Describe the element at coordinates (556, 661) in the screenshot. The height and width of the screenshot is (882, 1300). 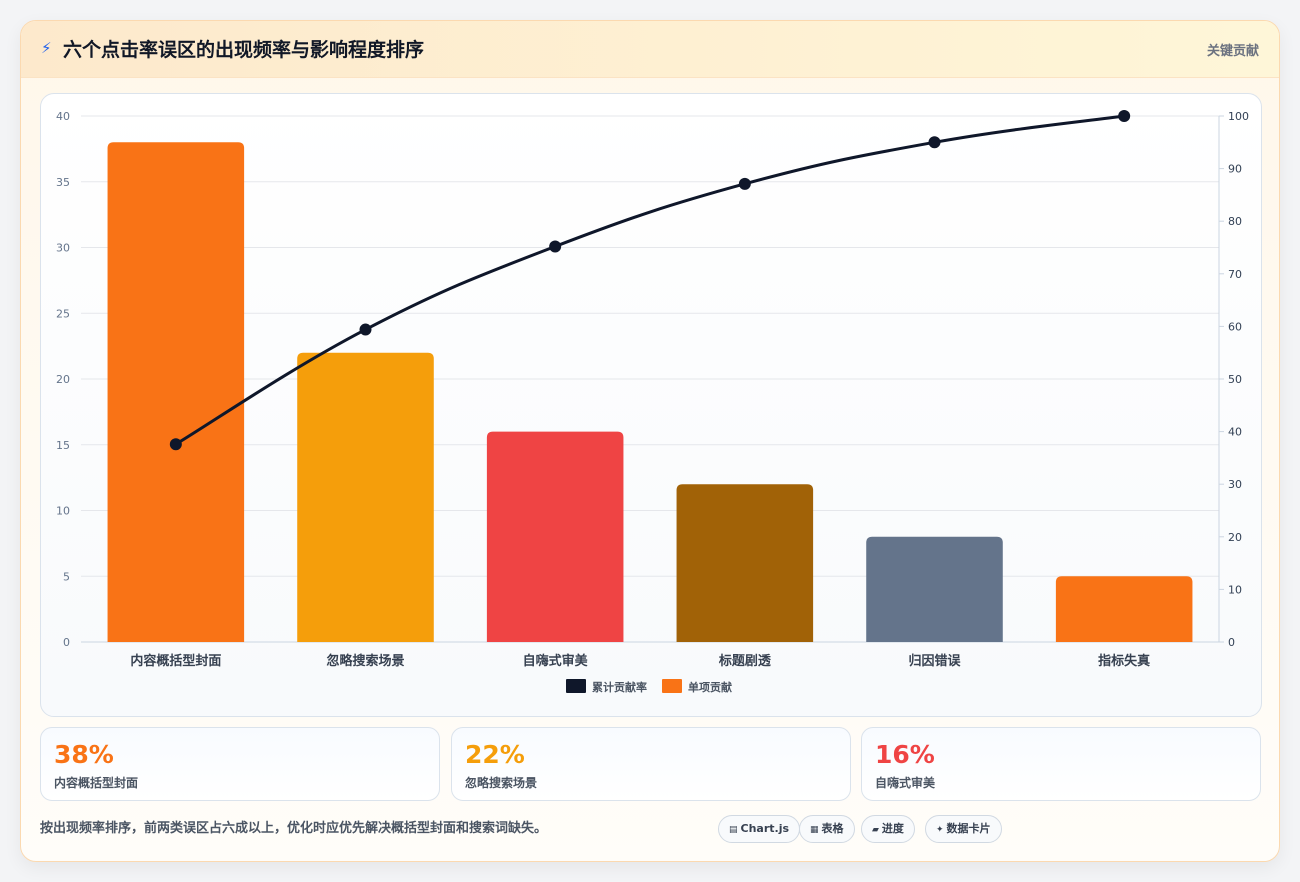
I see `x-tick-label: 自嗨式审美` at that location.